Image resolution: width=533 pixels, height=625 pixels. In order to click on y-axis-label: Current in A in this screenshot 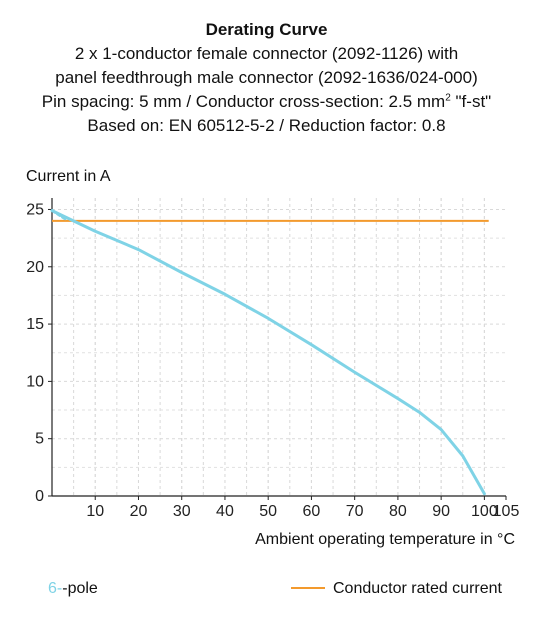, I will do `click(68, 176)`.